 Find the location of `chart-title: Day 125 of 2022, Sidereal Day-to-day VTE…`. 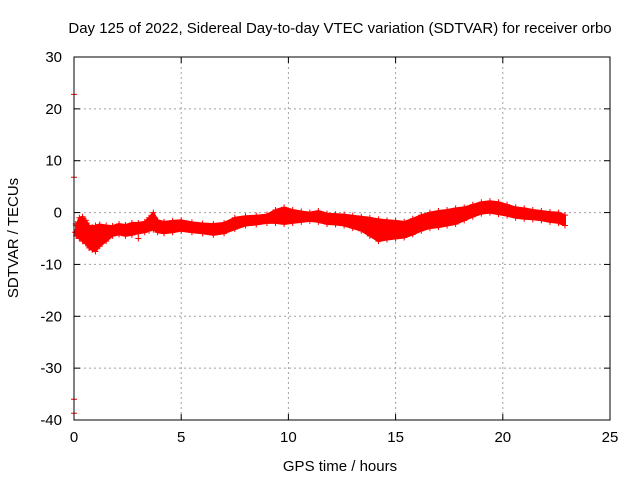

chart-title: Day 125 of 2022, Sidereal Day-to-day VTE… is located at coordinates (339, 28).